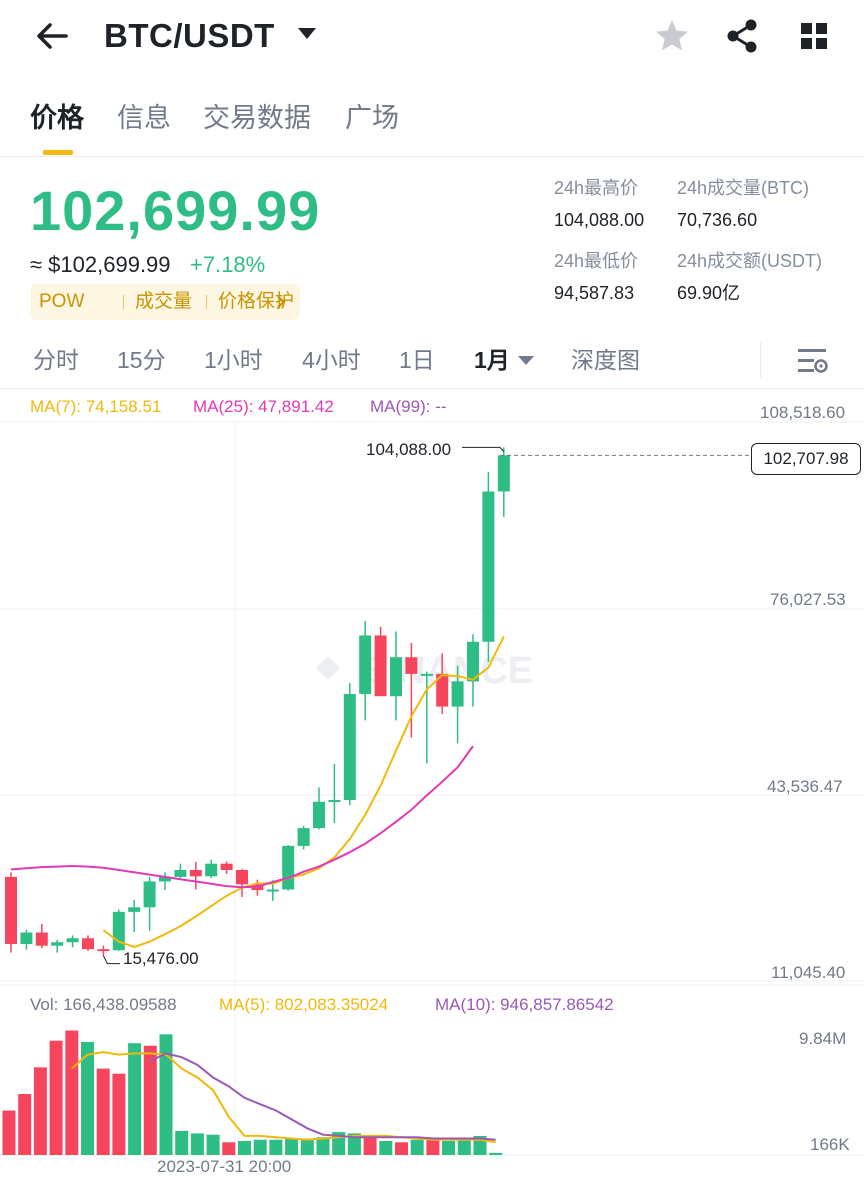 Image resolution: width=864 pixels, height=1200 pixels. I want to click on detail-tabs: 价格 信息 交易数据 广场, so click(432, 125).